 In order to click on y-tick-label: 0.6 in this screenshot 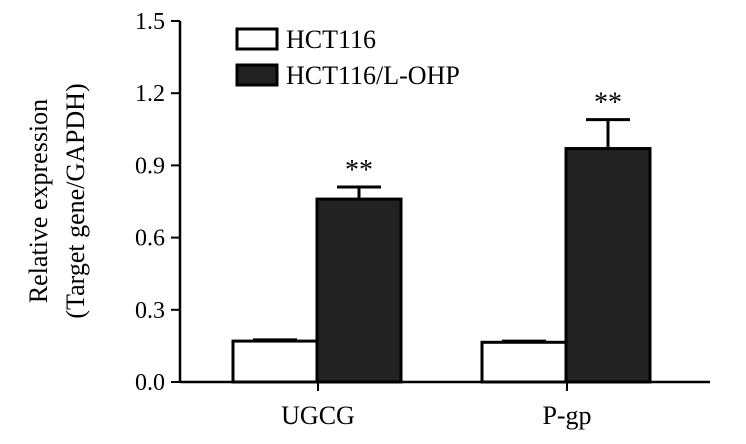, I will do `click(150, 239)`.